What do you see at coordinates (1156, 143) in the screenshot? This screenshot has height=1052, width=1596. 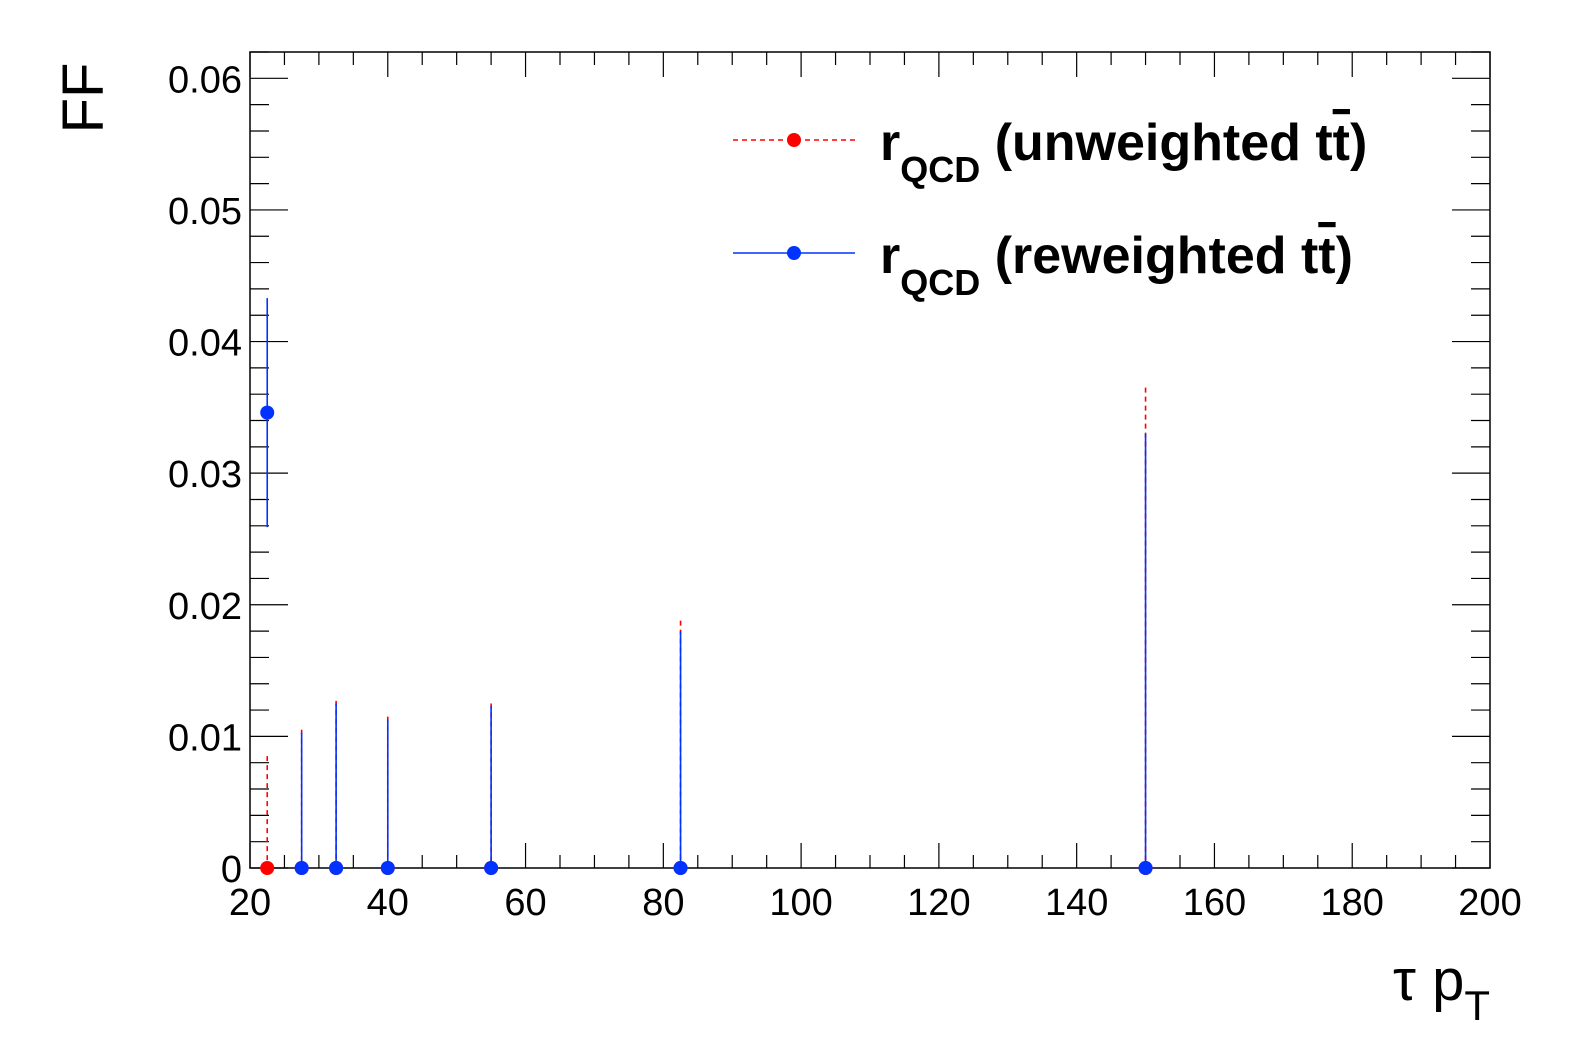 I see `legend-label-text: (unweighted t` at bounding box center [1156, 143].